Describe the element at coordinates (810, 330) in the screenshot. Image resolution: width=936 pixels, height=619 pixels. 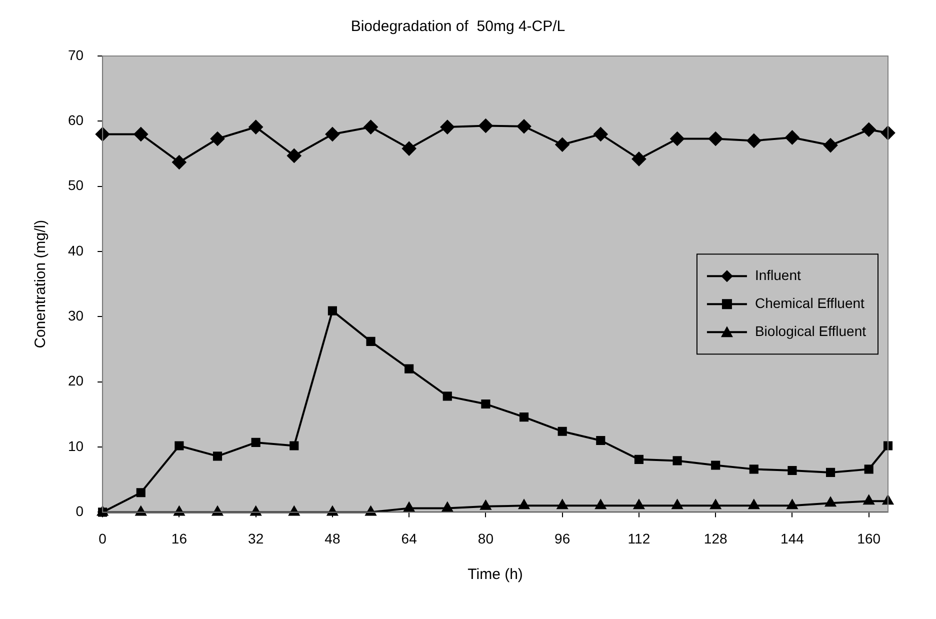
I see `legend-label: Biological Effluent` at that location.